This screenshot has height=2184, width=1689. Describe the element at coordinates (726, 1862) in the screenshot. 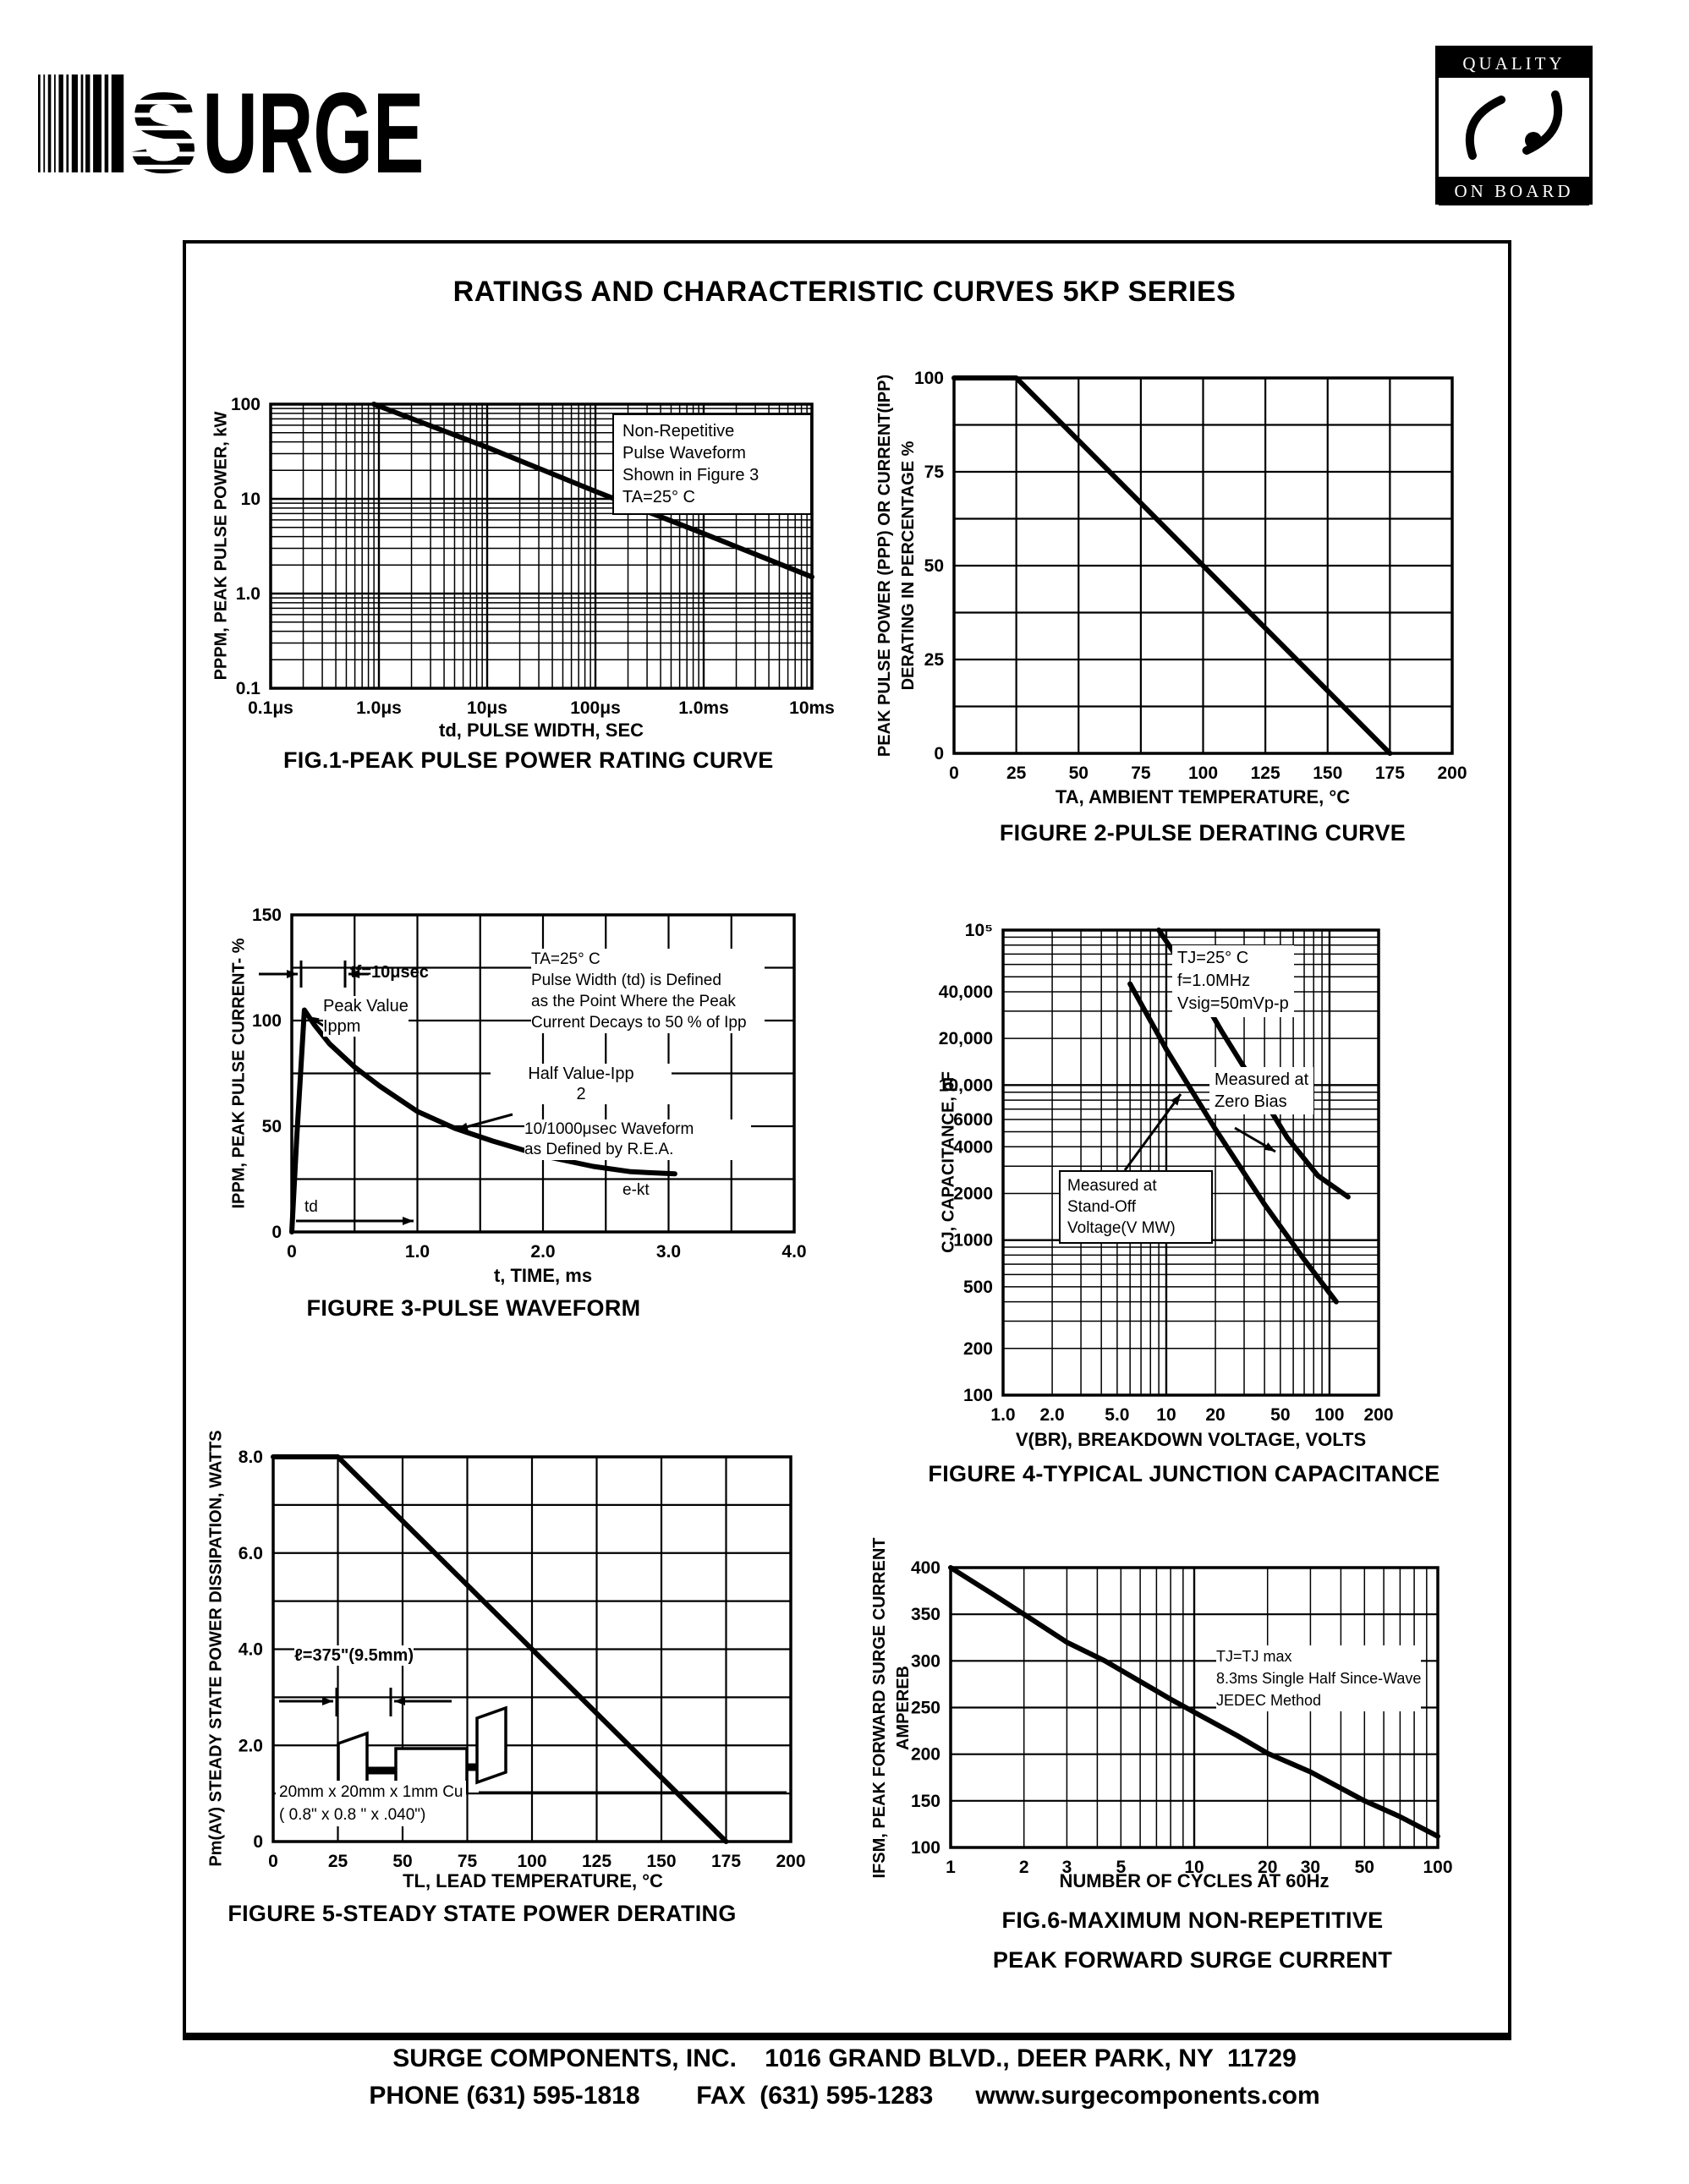

I see `fig5-x-tick: 175` at that location.